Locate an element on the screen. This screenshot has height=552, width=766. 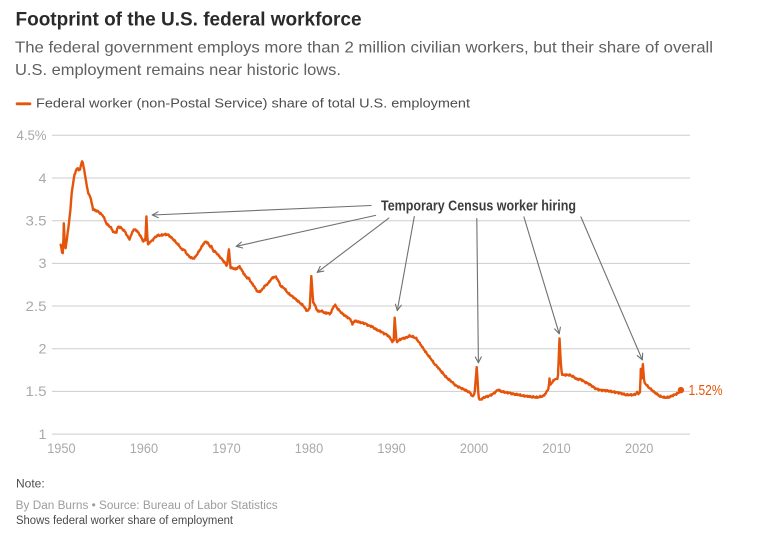
svg-text: Note: is located at coordinates (30, 483).